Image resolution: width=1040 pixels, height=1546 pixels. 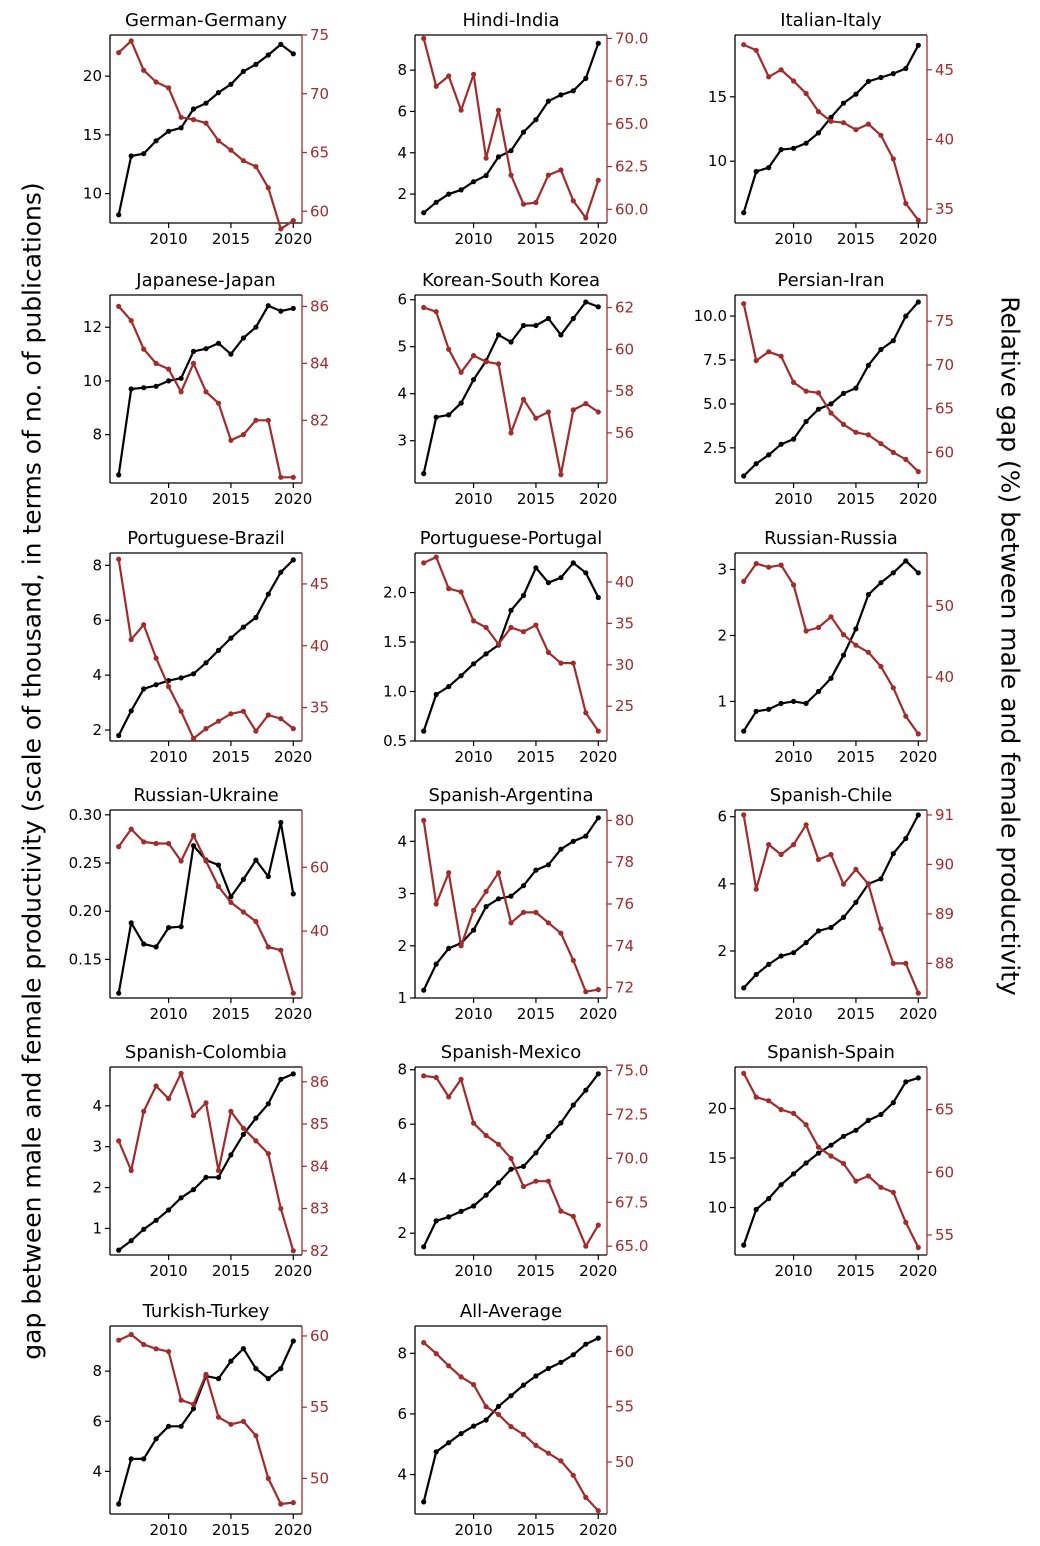 I want to click on right-tick-label: 65, so click(x=944, y=1110).